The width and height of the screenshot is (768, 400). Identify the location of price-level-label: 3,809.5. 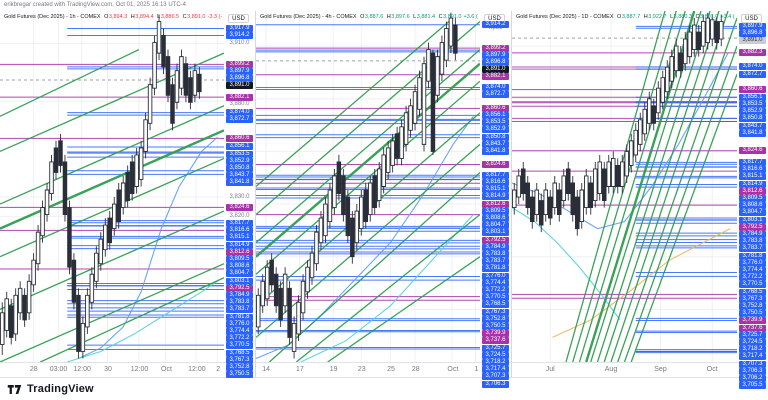
(752, 198).